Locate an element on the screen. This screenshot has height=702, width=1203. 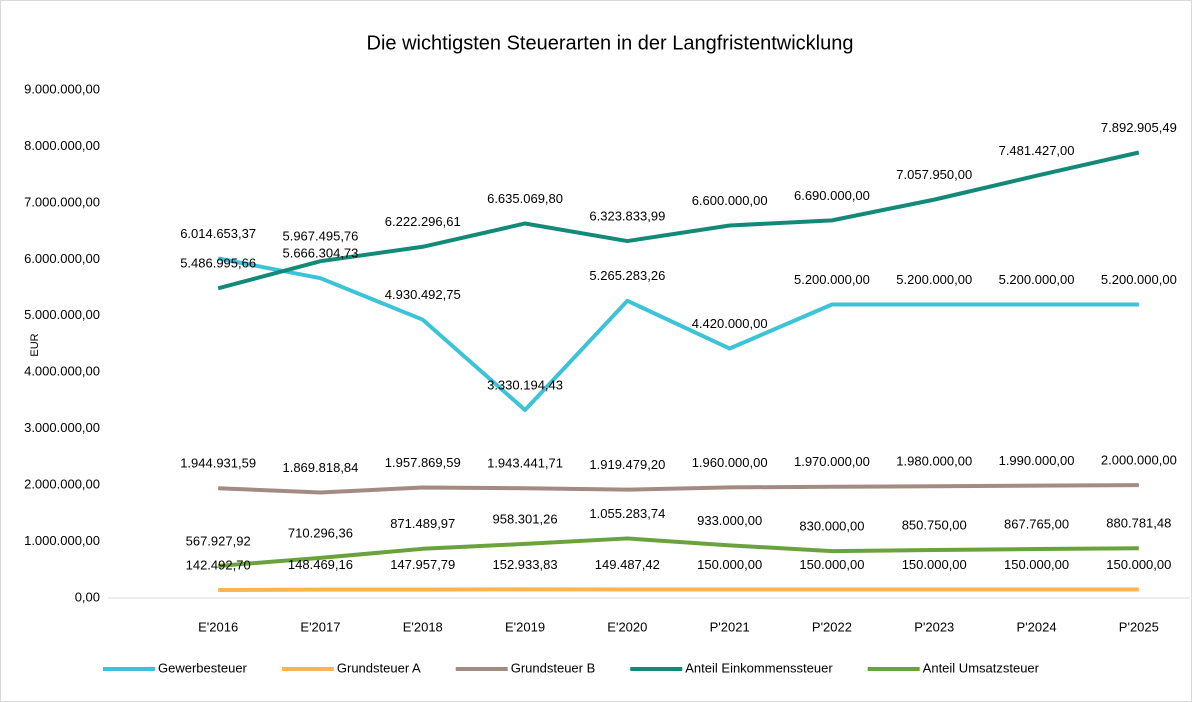
data-label: 880.781,48 is located at coordinates (1138, 523).